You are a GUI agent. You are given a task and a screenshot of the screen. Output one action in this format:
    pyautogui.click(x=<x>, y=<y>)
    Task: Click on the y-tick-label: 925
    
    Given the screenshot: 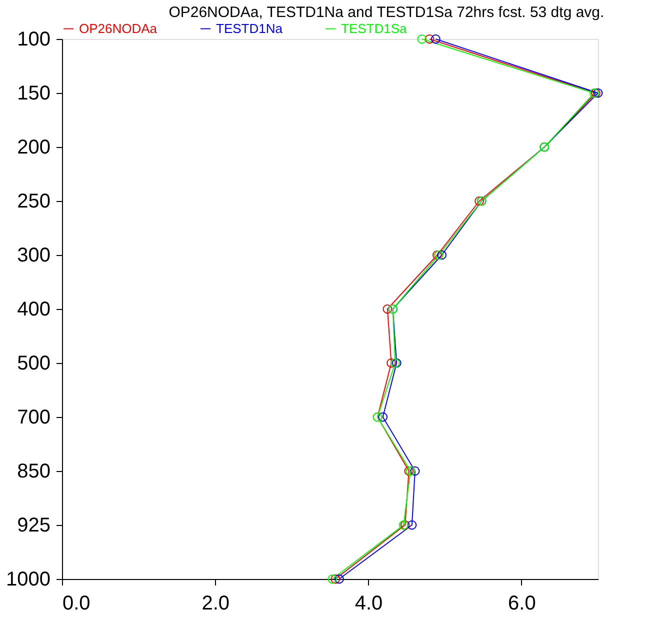 What is the action you would take?
    pyautogui.click(x=33, y=525)
    